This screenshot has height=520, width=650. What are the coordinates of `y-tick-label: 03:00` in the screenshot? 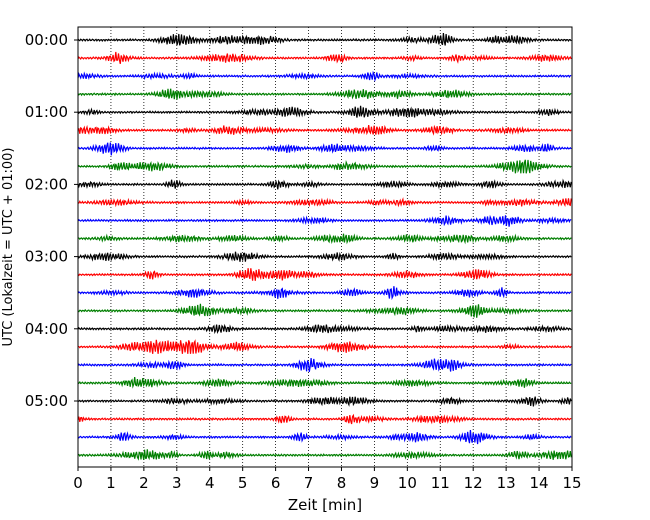 It's located at (46, 257).